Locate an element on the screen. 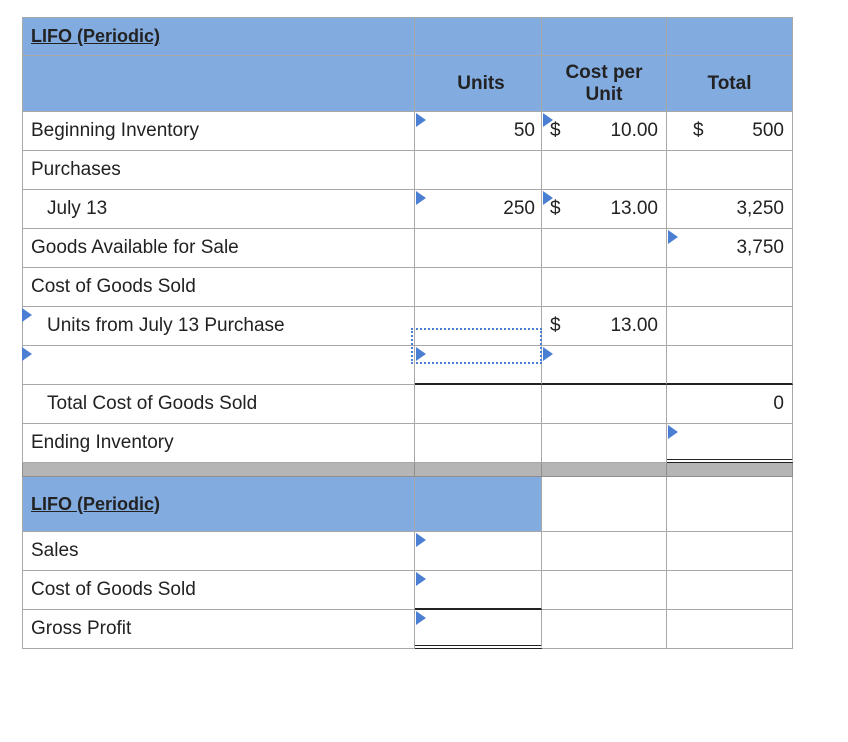  units-from-july13-cost: 13.00 is located at coordinates (634, 325).